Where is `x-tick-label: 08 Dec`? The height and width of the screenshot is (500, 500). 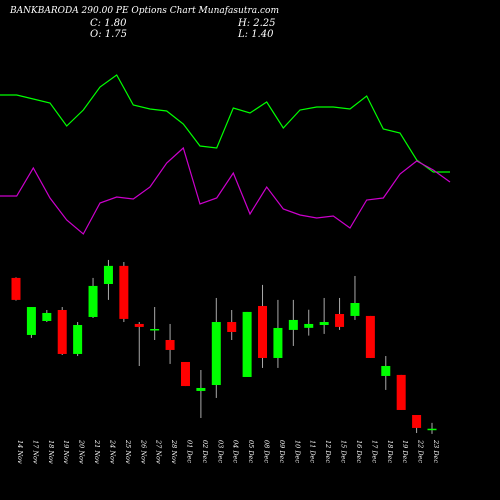
x-tick-label: 08 Dec is located at coordinates (267, 451).